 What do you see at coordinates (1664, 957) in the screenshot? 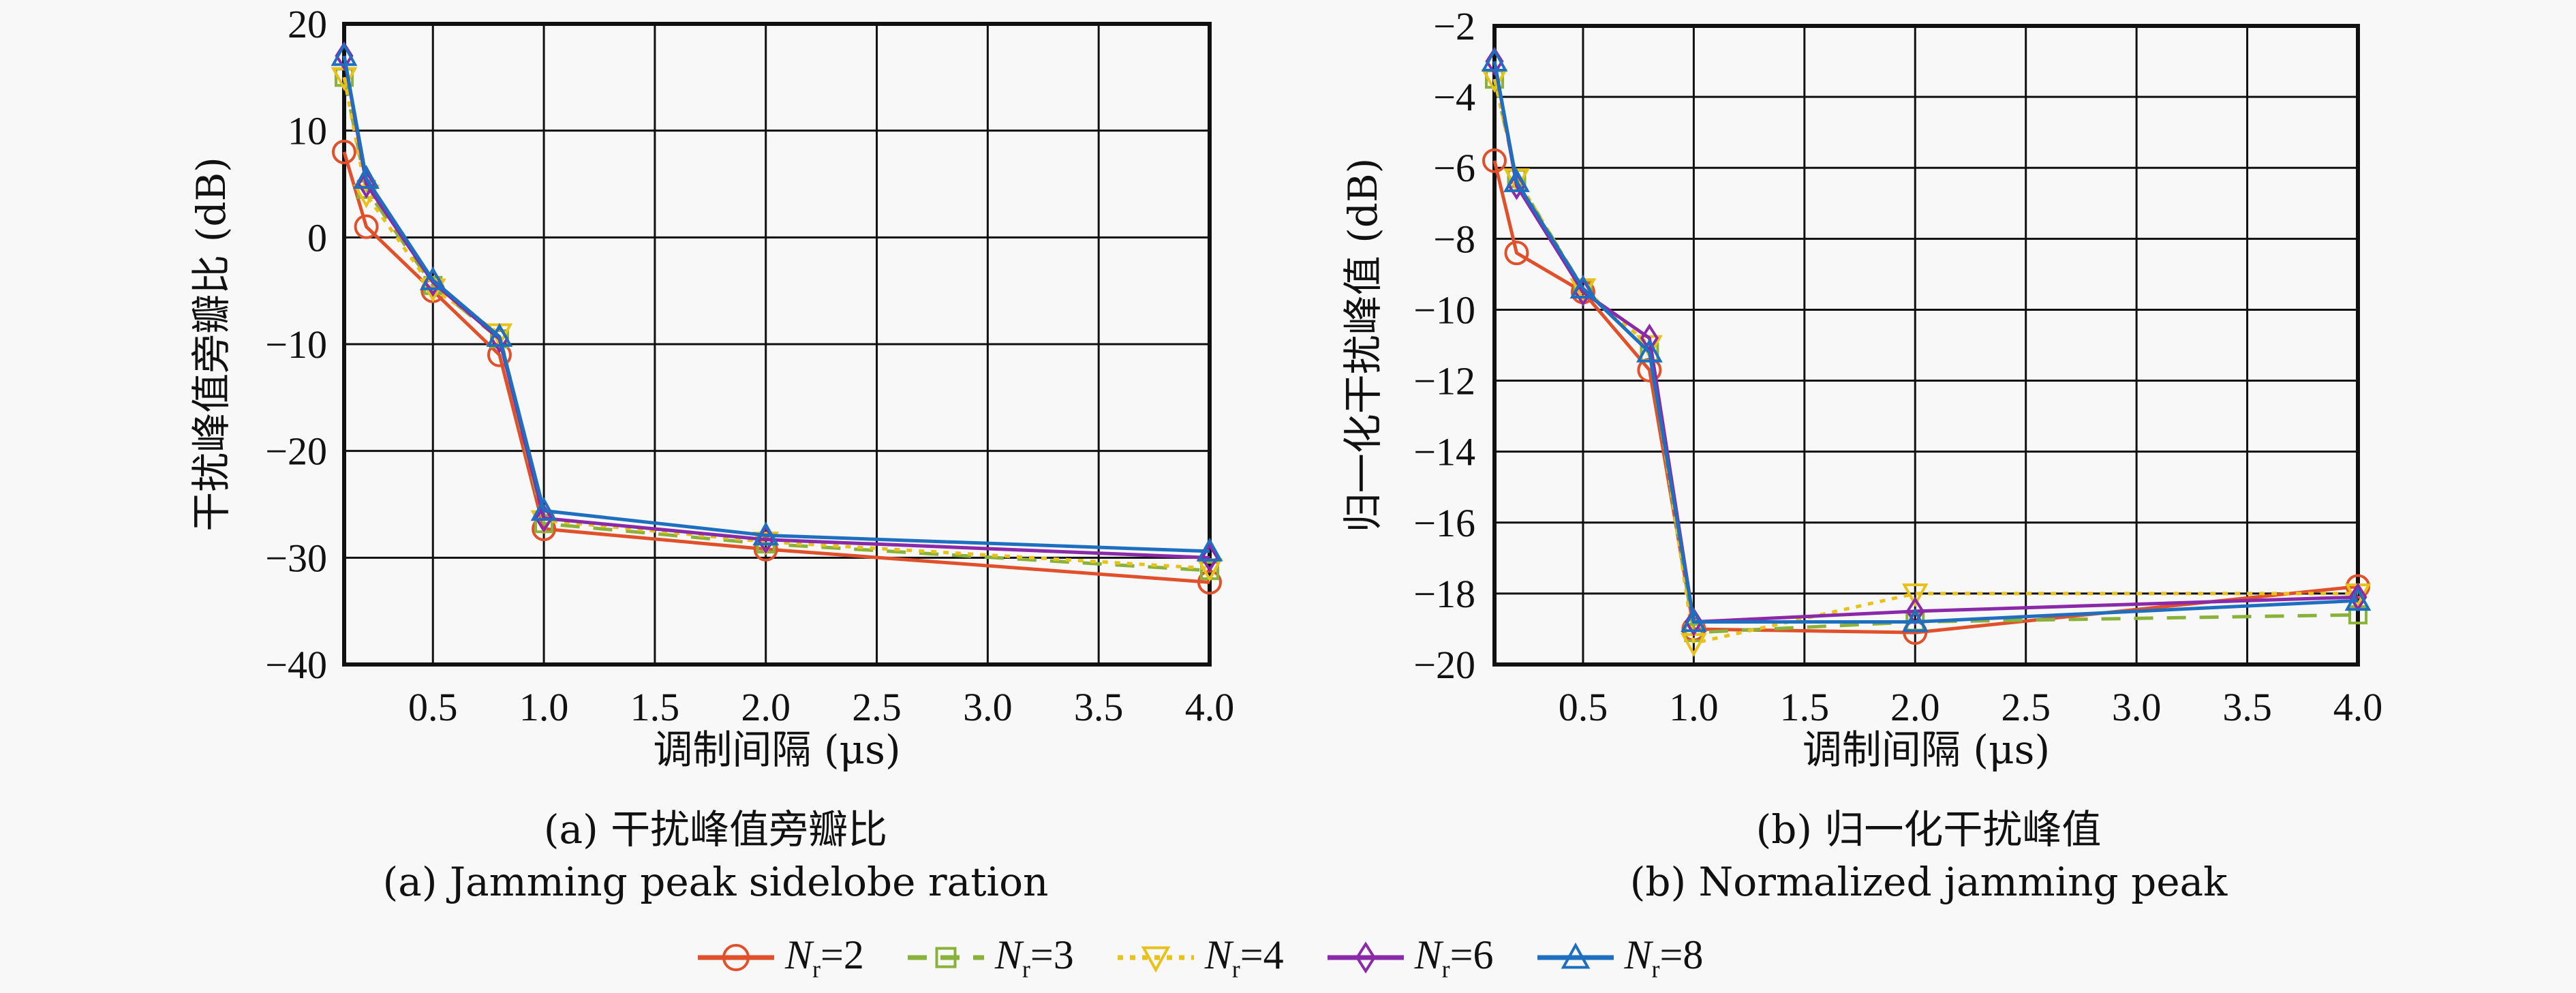
I see `legend-label: Nr=8` at bounding box center [1664, 957].